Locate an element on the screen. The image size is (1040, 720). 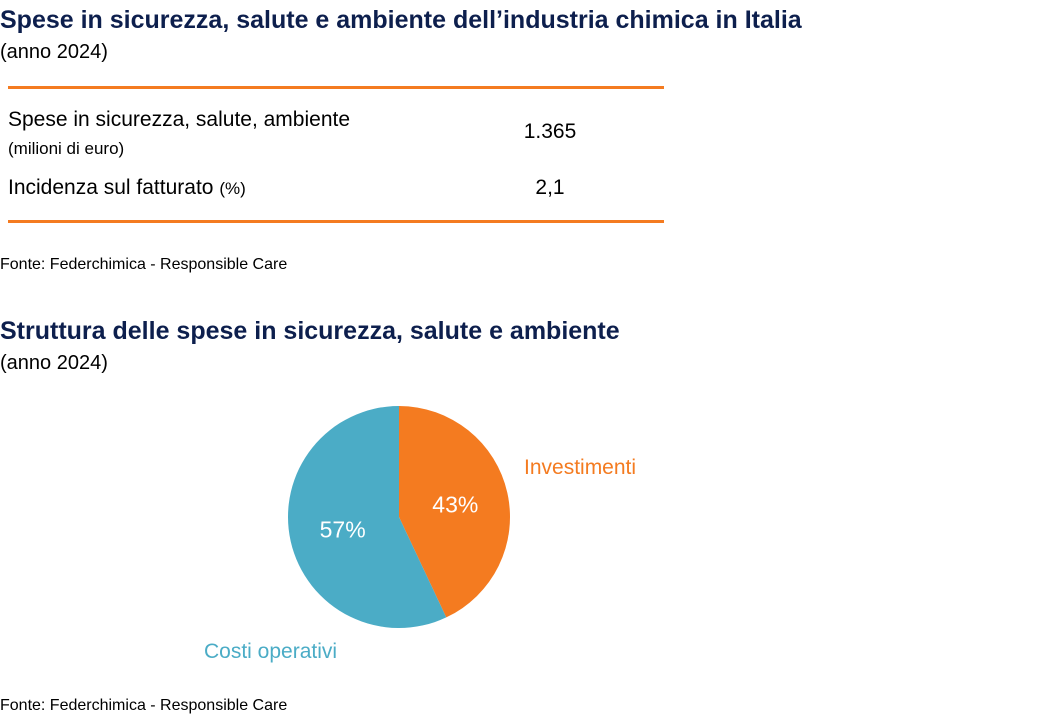
table-top-rule is located at coordinates (336, 87).